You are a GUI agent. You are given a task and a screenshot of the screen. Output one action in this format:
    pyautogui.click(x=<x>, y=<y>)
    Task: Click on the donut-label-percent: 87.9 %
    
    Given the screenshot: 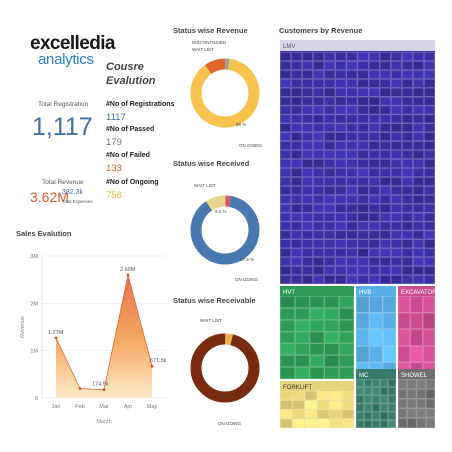 What is the action you would take?
    pyautogui.click(x=247, y=259)
    